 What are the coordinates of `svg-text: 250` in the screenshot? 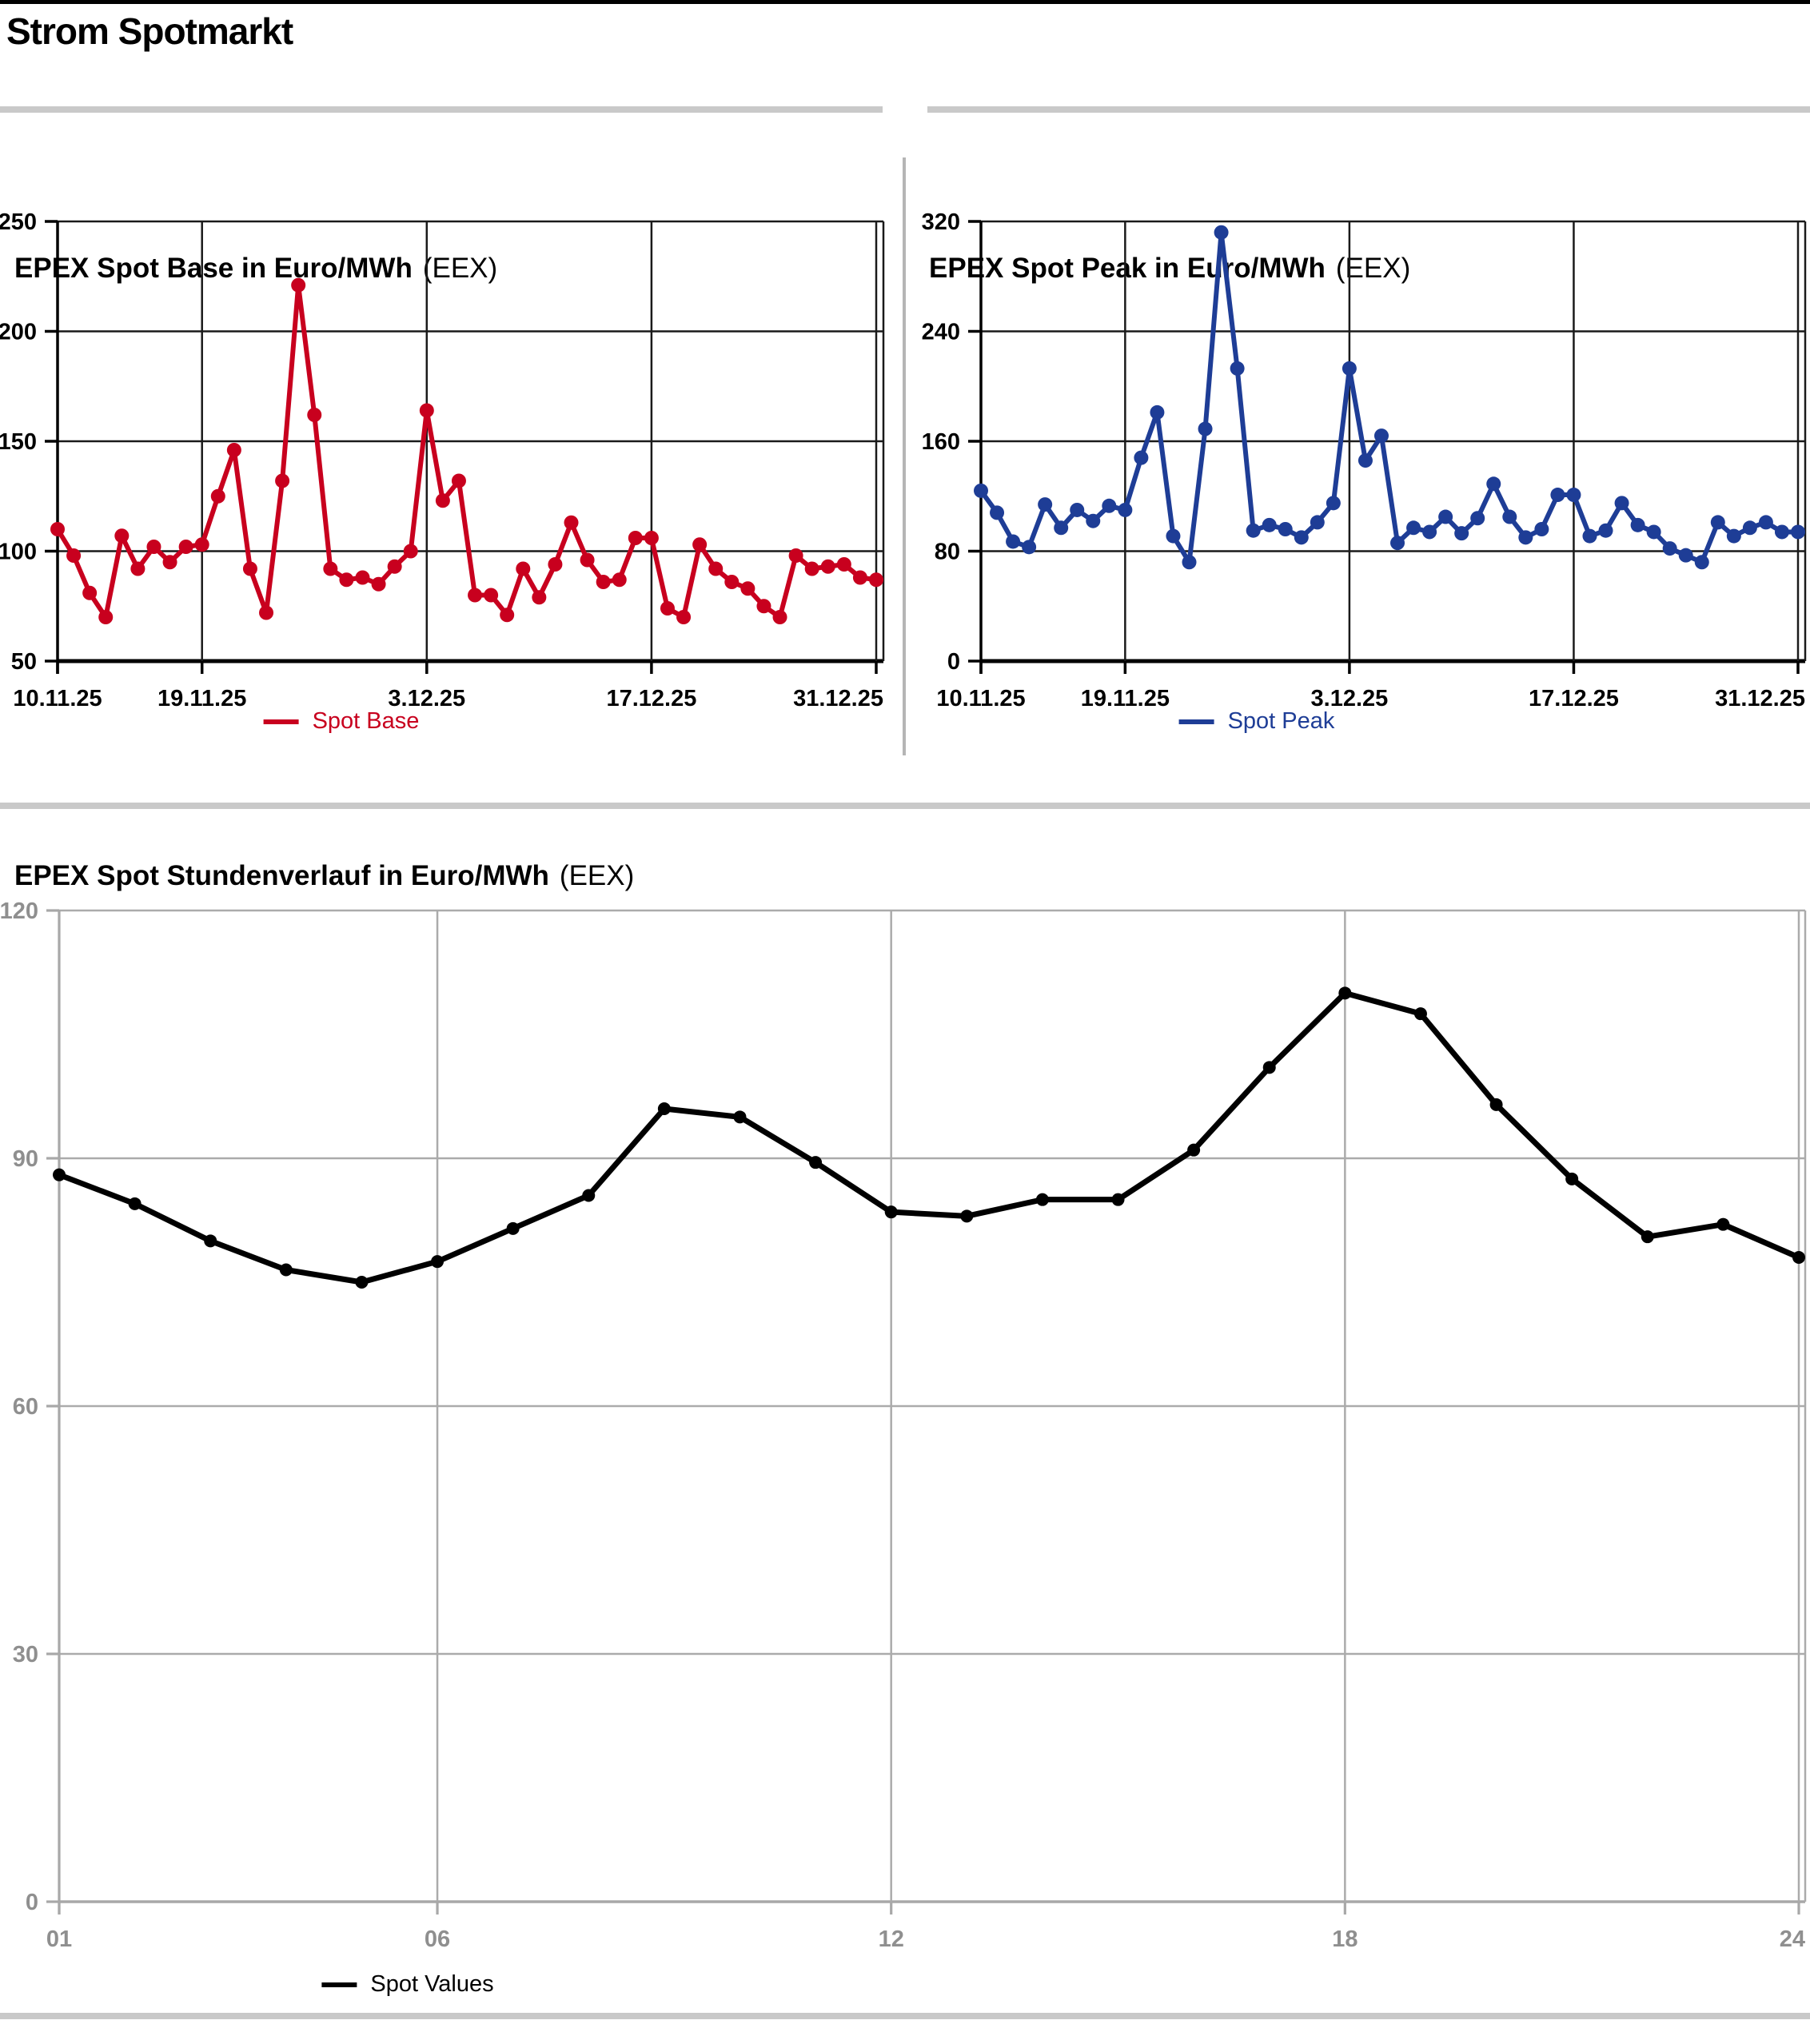 It's located at (18, 222).